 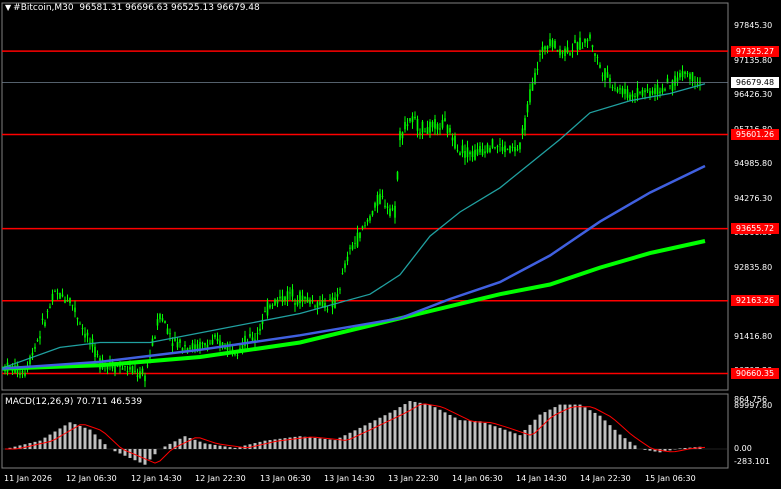 I want to click on time-axis-tick: 14 Jan 14:30, so click(x=541, y=478).